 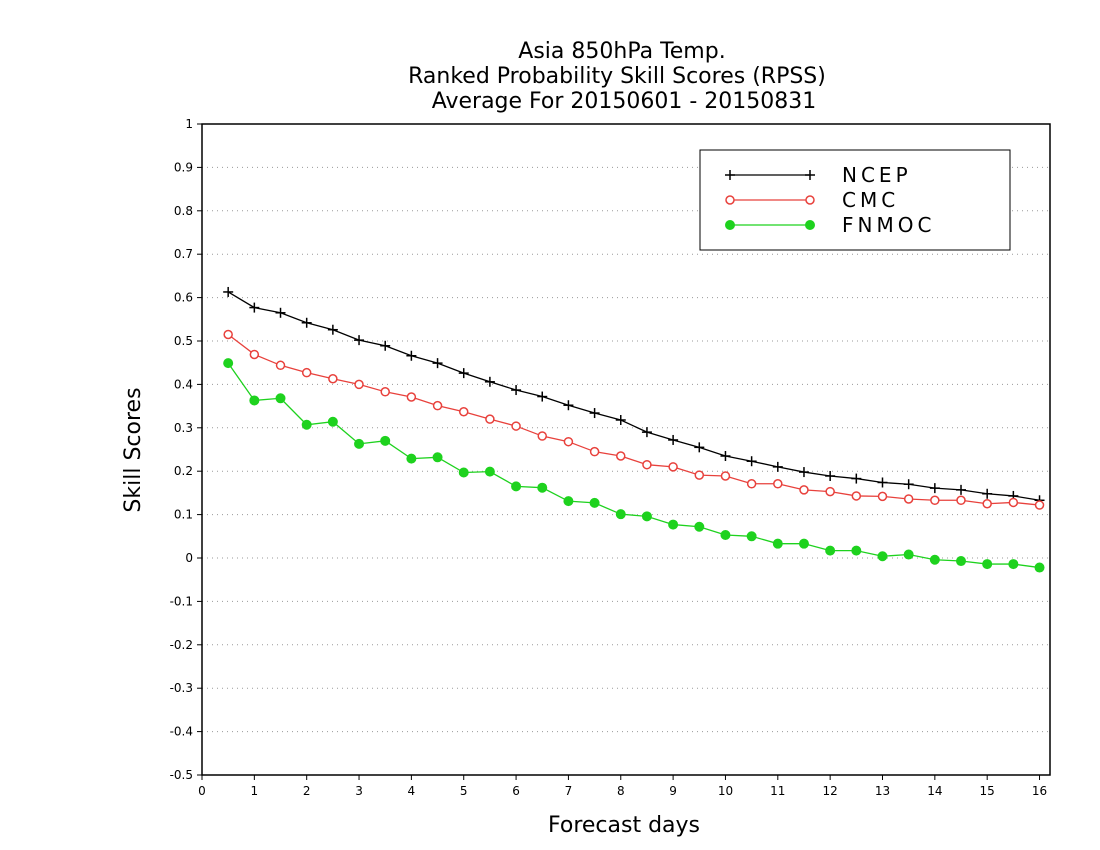 What do you see at coordinates (777, 791) in the screenshot?
I see `x-tick-label: 11` at bounding box center [777, 791].